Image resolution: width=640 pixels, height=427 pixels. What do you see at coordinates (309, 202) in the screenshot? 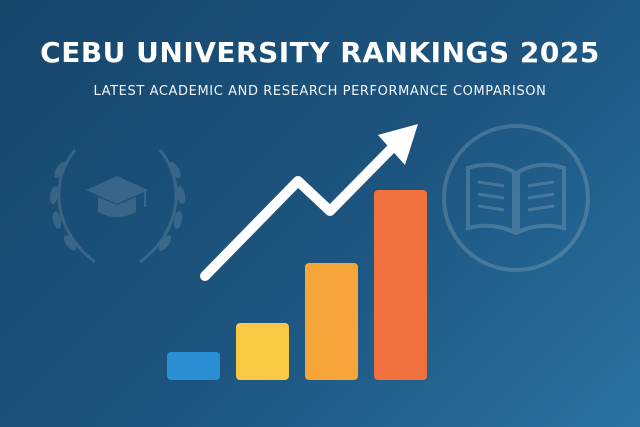
I see `trend-arrow-icon` at bounding box center [309, 202].